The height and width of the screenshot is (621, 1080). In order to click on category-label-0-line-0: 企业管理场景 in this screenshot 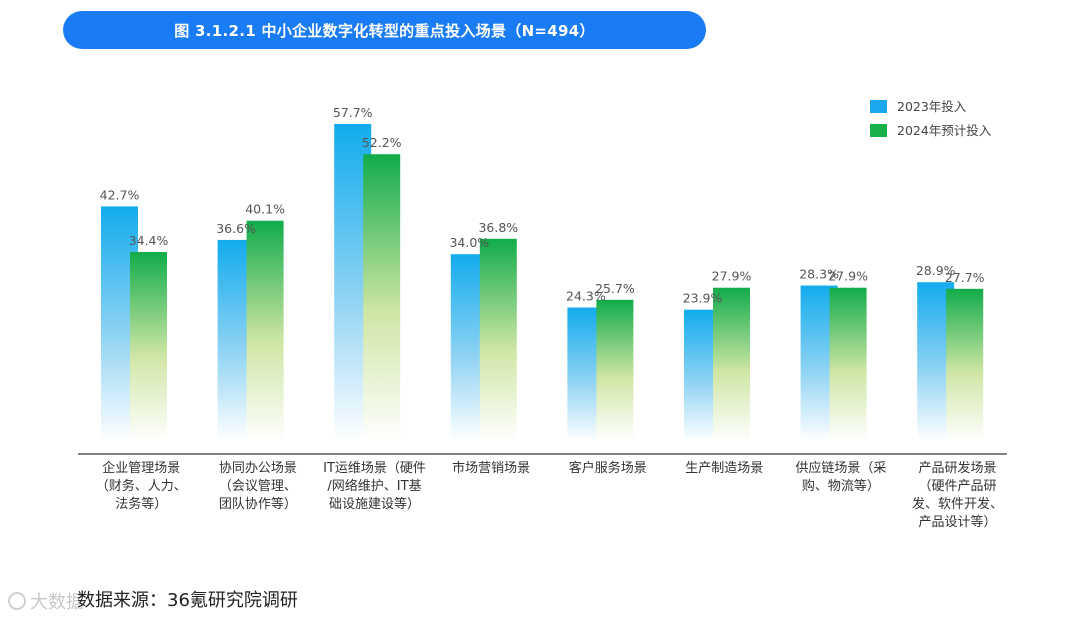, I will do `click(141, 468)`.